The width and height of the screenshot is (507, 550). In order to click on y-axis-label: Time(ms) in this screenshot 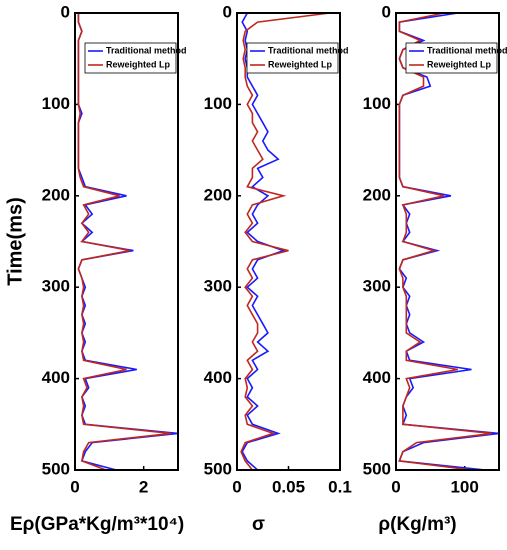, I will do `click(15, 241)`.